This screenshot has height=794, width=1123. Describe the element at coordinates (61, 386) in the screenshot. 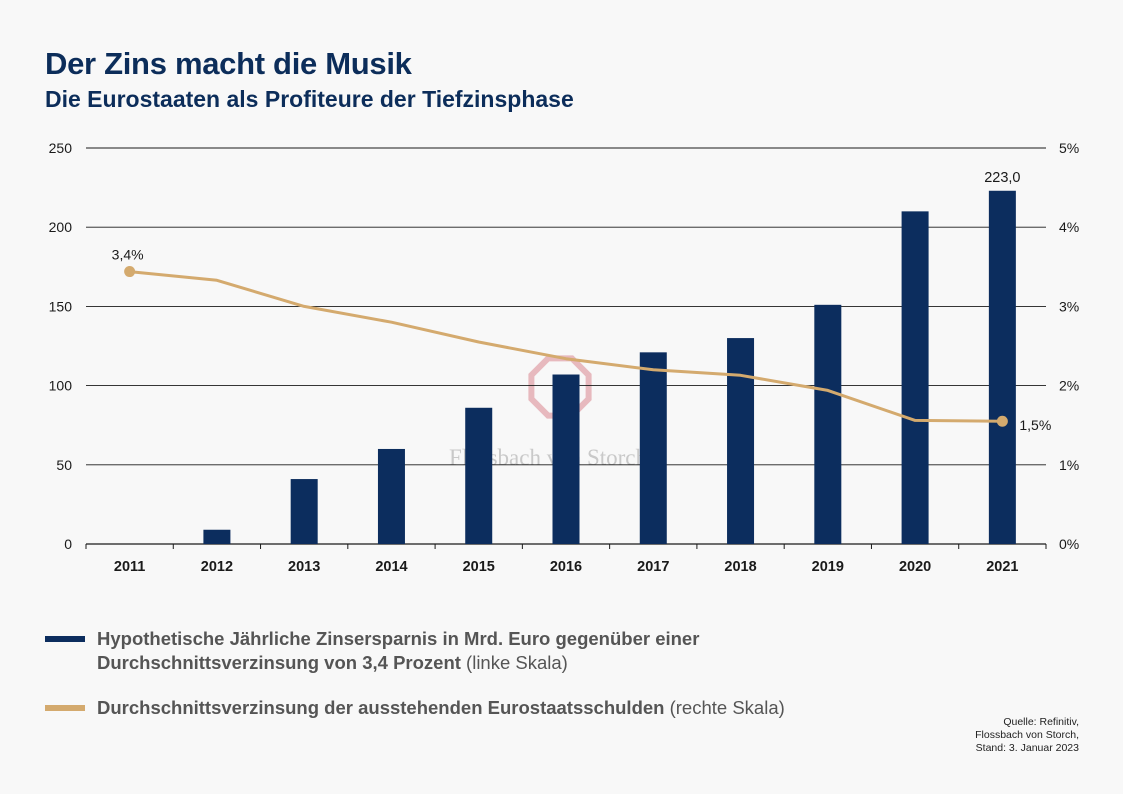

I see `left-tick-label: 100` at that location.